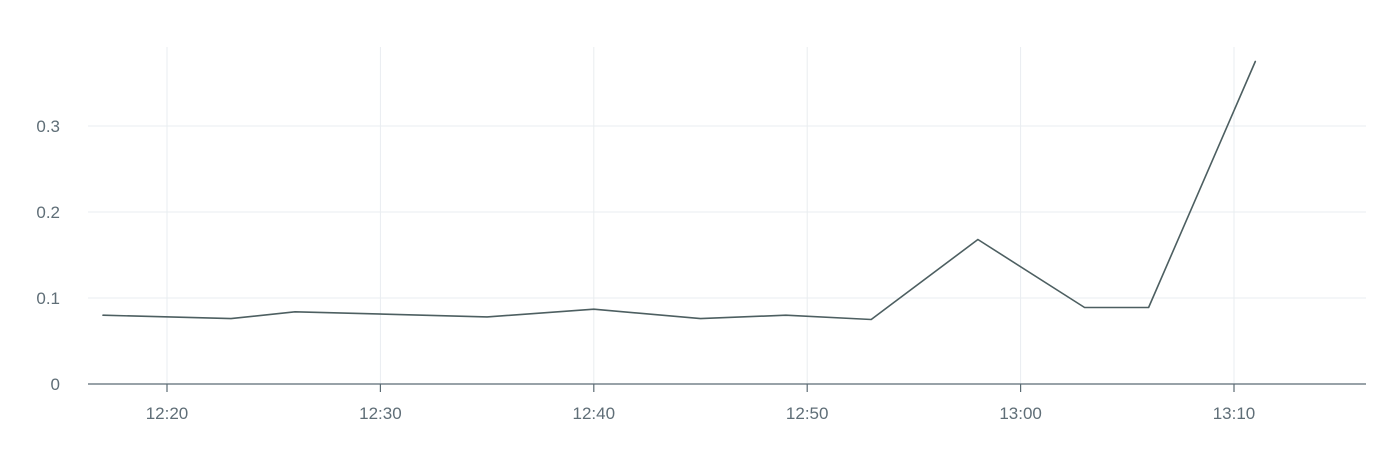 Image resolution: width=1400 pixels, height=454 pixels. Describe the element at coordinates (48, 126) in the screenshot. I see `y-tick-label: 0.3` at that location.